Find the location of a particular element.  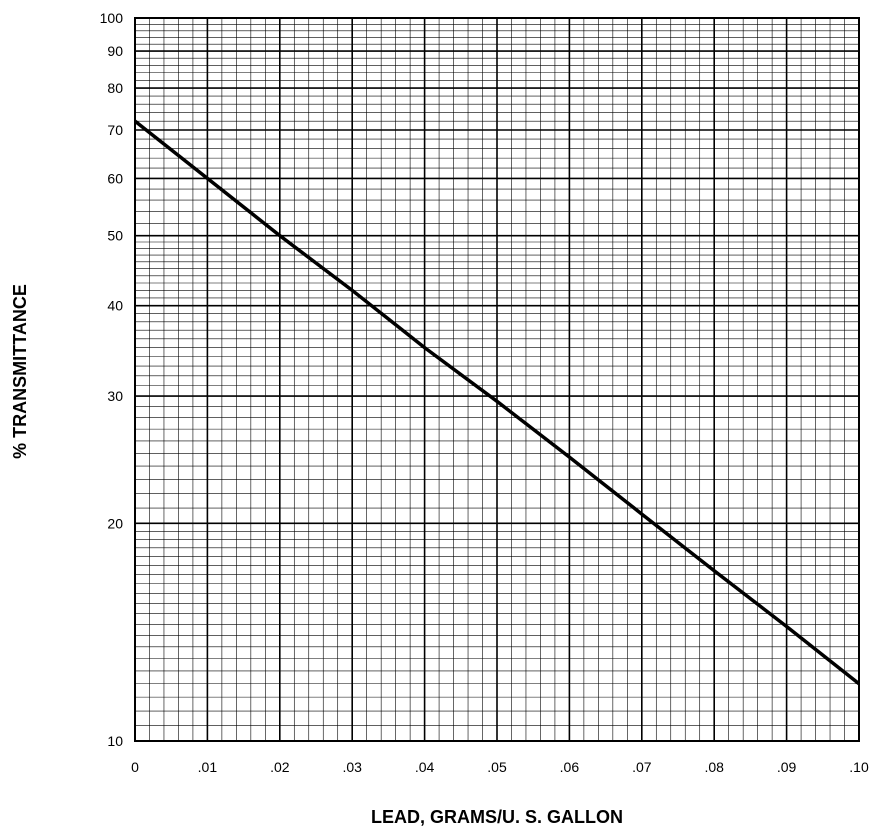

x-tick-labels: 0 .01 .02 .03 .04 .05 .06 .07 .08 .09 .10 is located at coordinates (500, 767).